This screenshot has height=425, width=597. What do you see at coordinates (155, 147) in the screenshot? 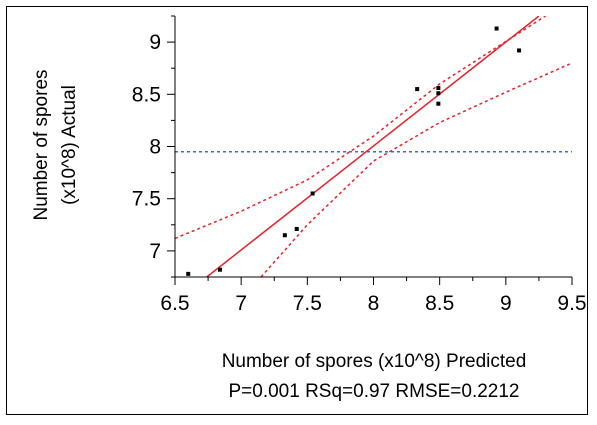
I see `y-tick-label: 8` at bounding box center [155, 147].